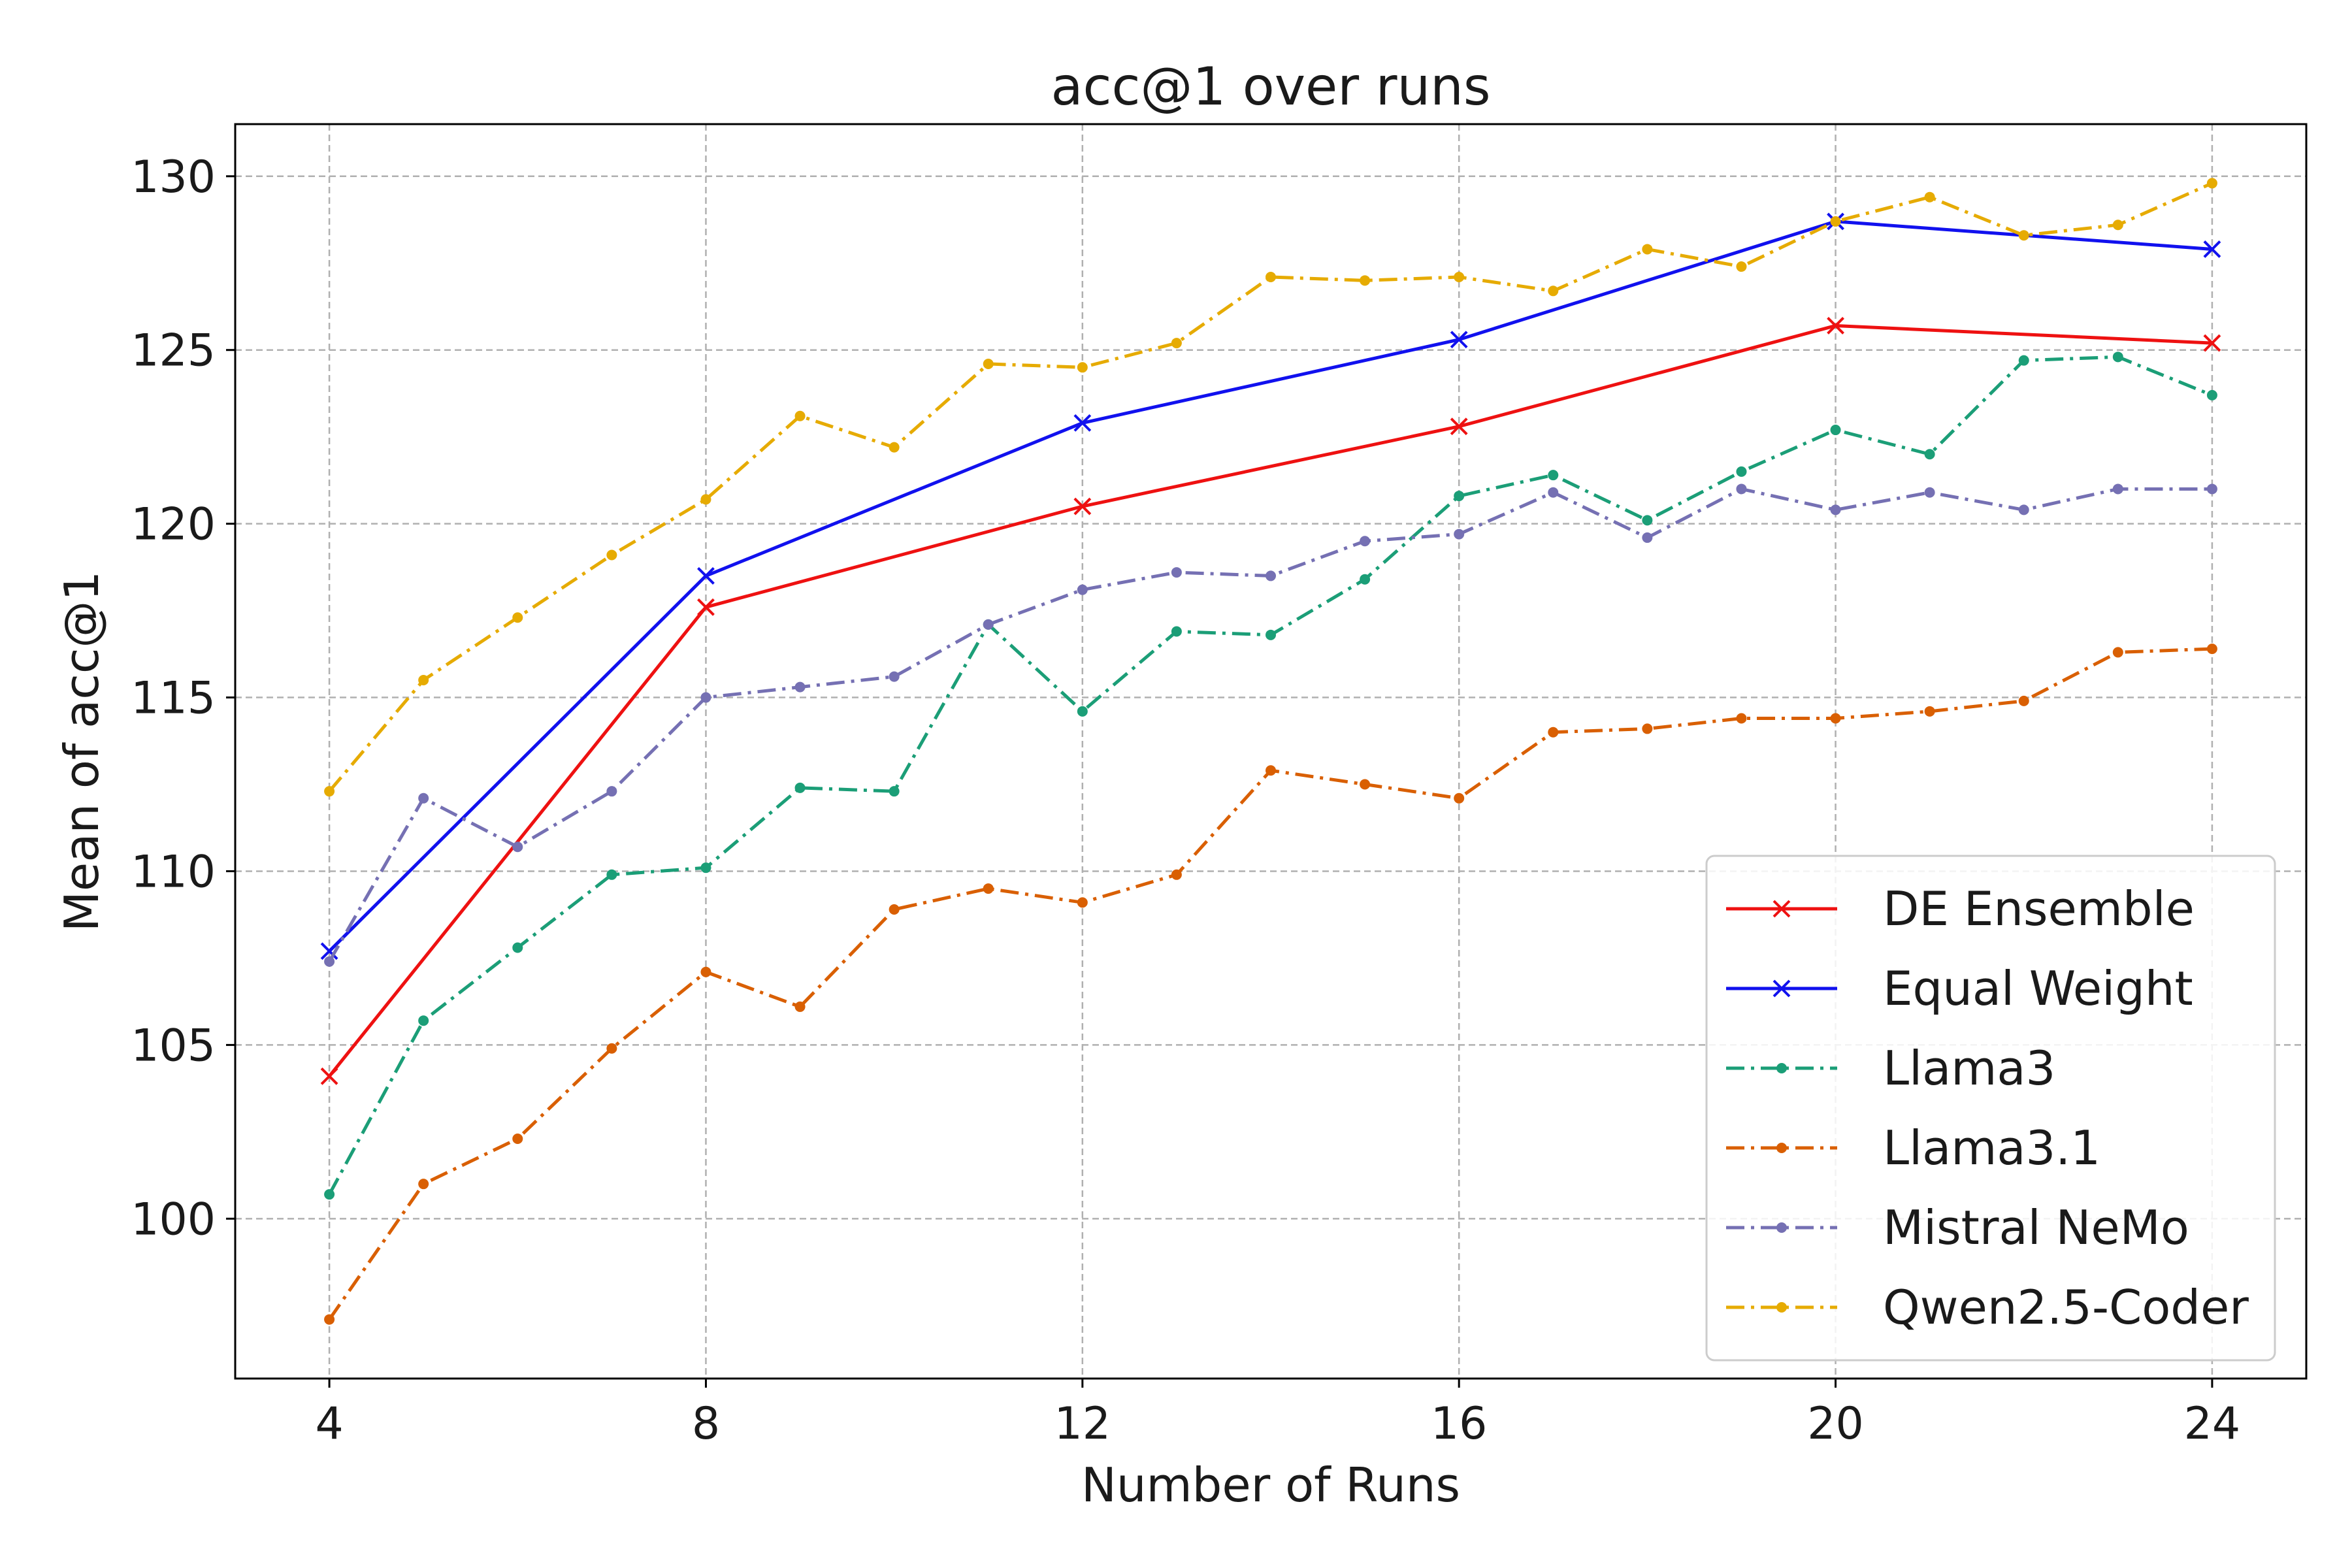  What do you see at coordinates (173, 525) in the screenshot?
I see `y-tick-label: 120` at bounding box center [173, 525].